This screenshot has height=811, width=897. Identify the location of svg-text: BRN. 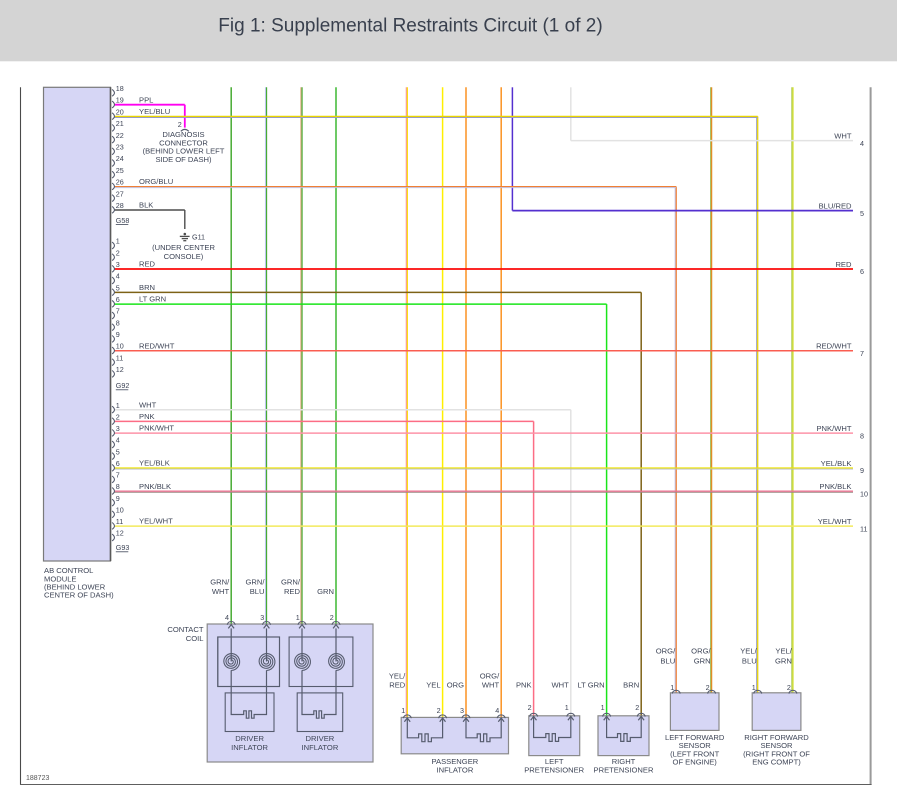
(147, 287).